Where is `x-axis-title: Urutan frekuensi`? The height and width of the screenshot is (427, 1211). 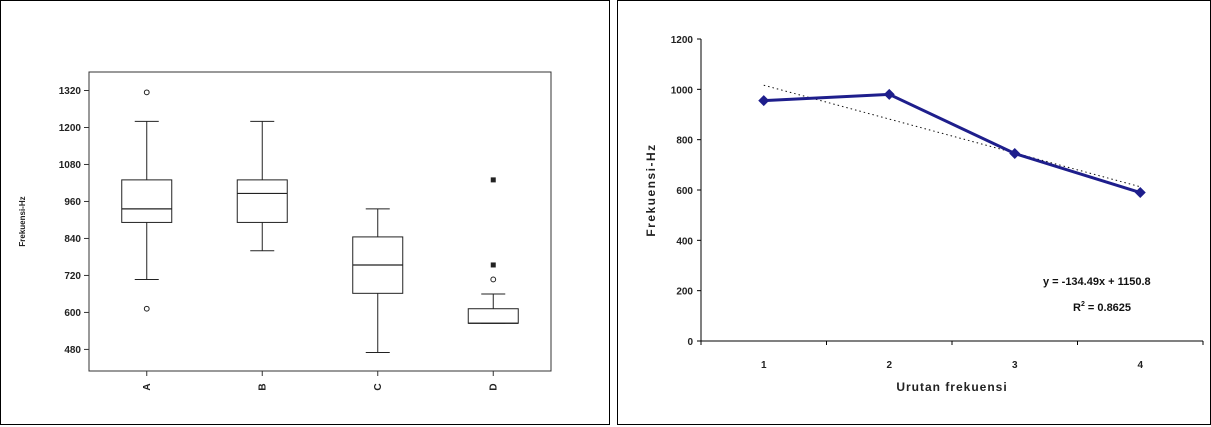 x-axis-title: Urutan frekuensi is located at coordinates (951, 387).